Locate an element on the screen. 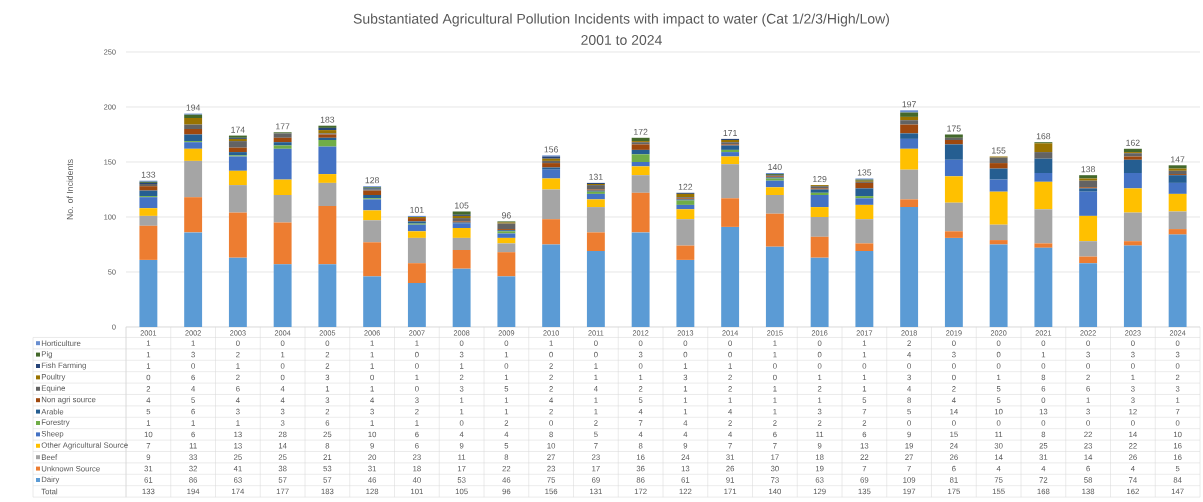 The height and width of the screenshot is (502, 1203). total-label: 122 is located at coordinates (685, 186).